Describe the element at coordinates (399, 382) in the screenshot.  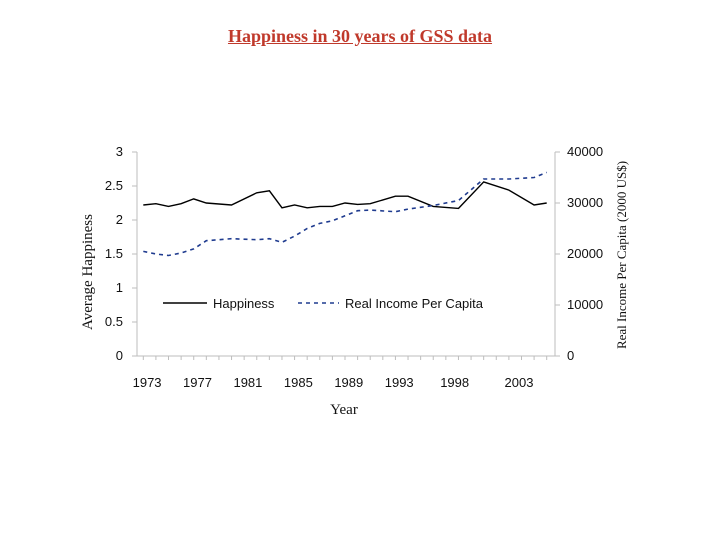
I see `x-tick-label: 1993` at that location.